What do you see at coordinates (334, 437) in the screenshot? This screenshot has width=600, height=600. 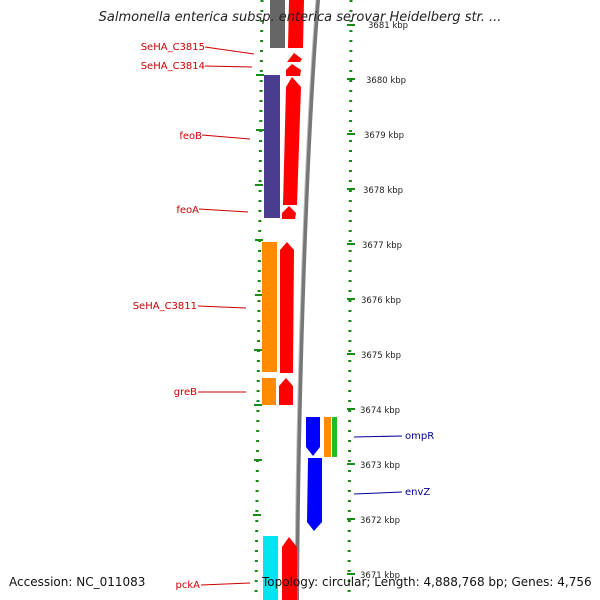 I see `category-block-ompR-green` at bounding box center [334, 437].